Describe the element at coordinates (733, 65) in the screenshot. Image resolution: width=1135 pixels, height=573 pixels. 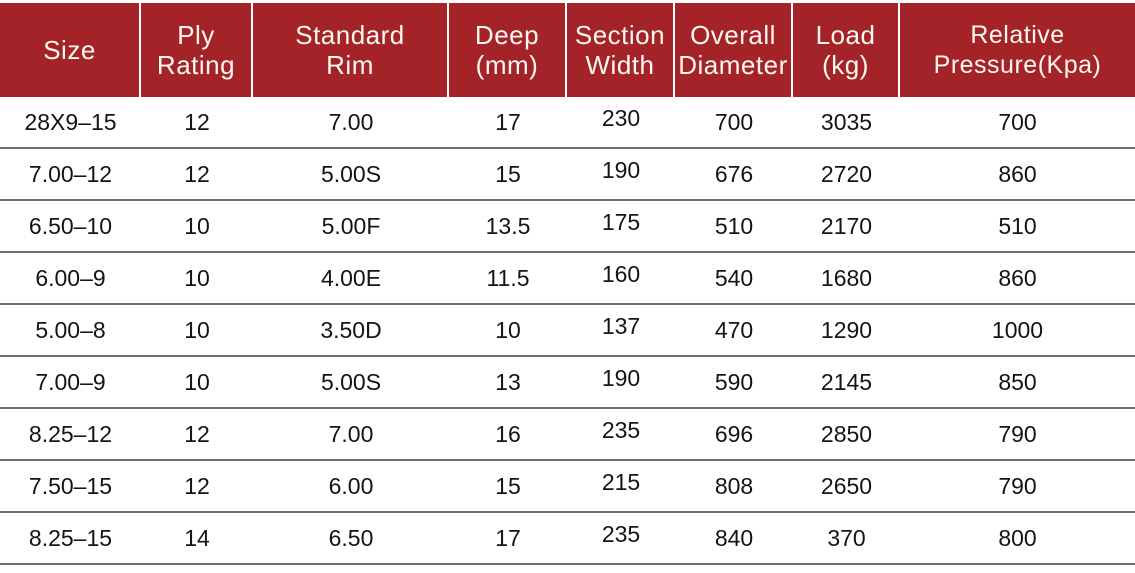
I see `header-label: Diameter` at that location.